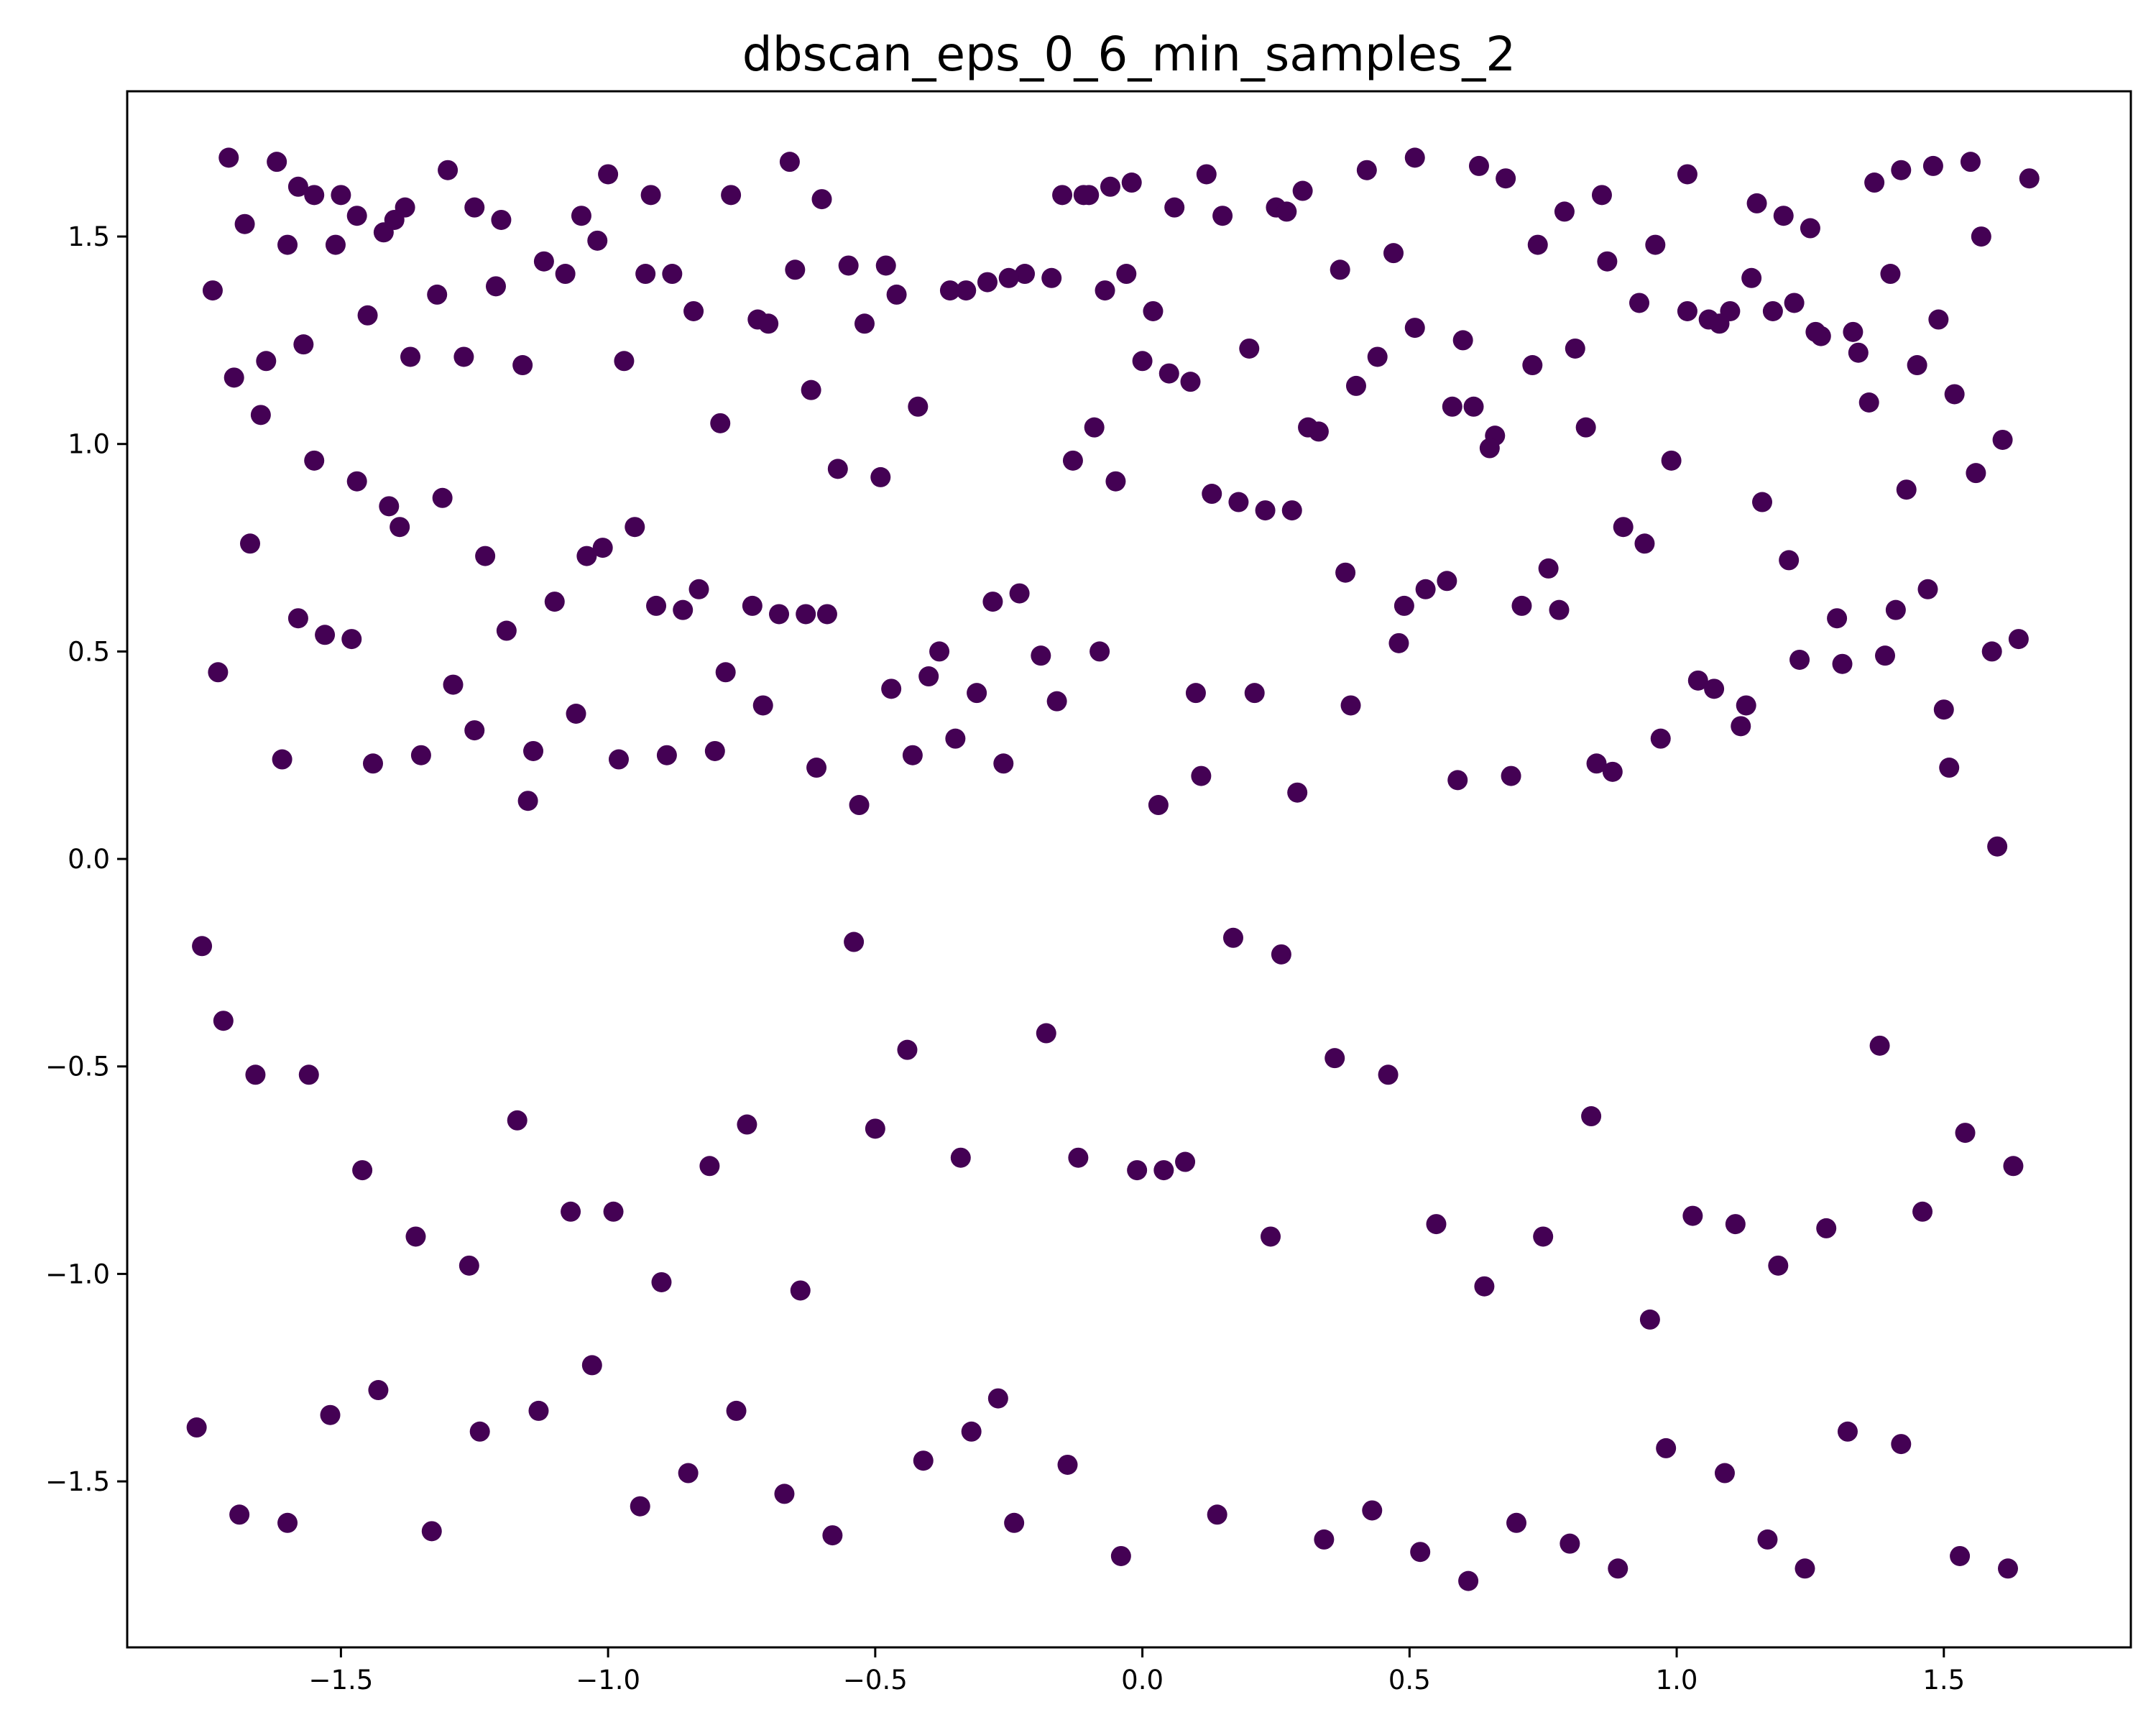 This screenshot has width=2156, height=1725. Describe the element at coordinates (1944, 1680) in the screenshot. I see `x-tick-label: 1.5` at that location.